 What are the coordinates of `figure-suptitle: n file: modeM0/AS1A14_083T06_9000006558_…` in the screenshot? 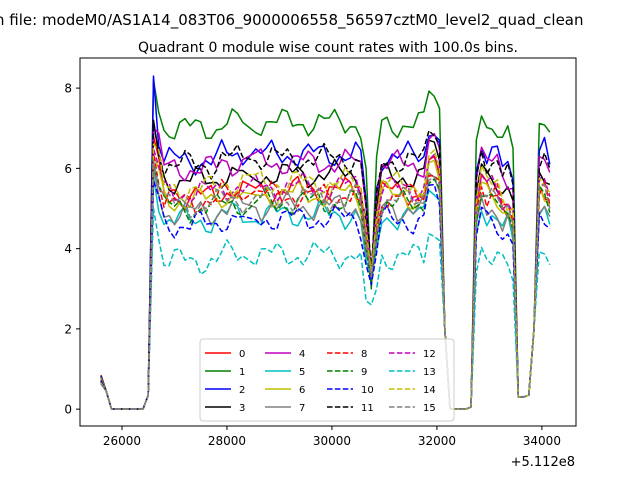 It's located at (292, 20).